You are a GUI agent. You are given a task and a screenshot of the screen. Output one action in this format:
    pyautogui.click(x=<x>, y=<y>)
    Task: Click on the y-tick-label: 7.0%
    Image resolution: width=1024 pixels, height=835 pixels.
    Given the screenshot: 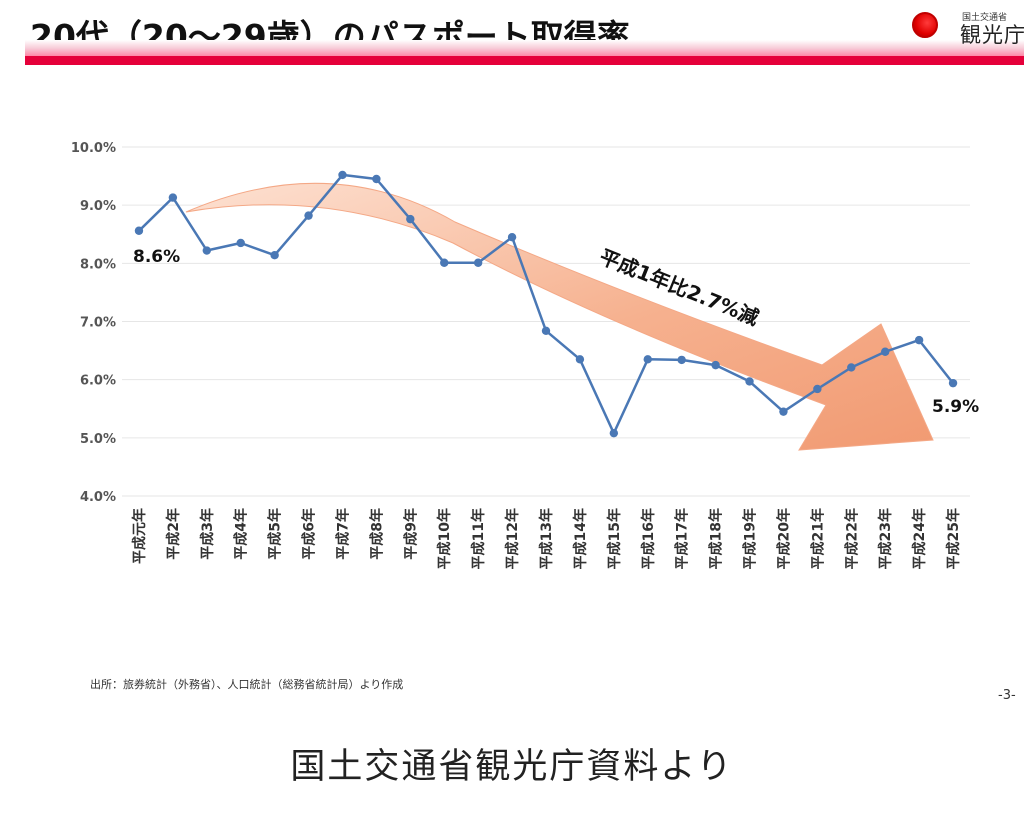 What is the action you would take?
    pyautogui.click(x=98, y=323)
    